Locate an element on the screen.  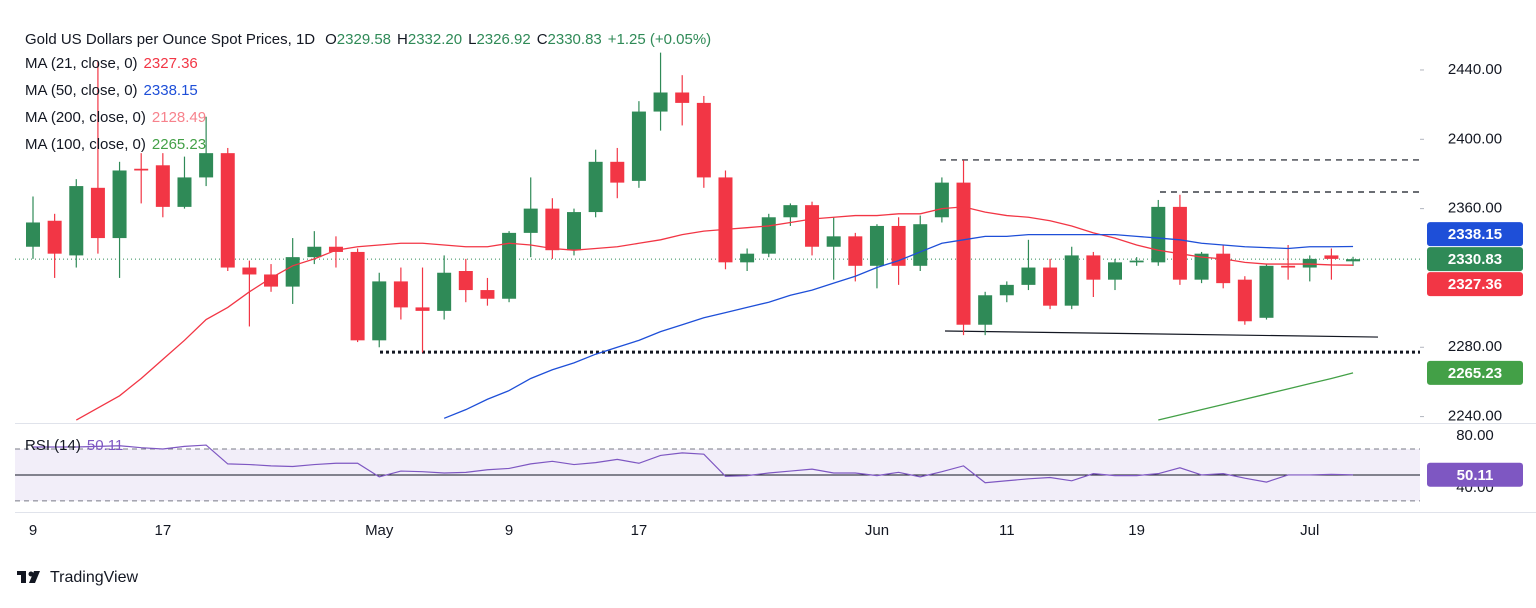
legend-entry: MA (100, close, 0) 2265.23 is located at coordinates (115, 144).